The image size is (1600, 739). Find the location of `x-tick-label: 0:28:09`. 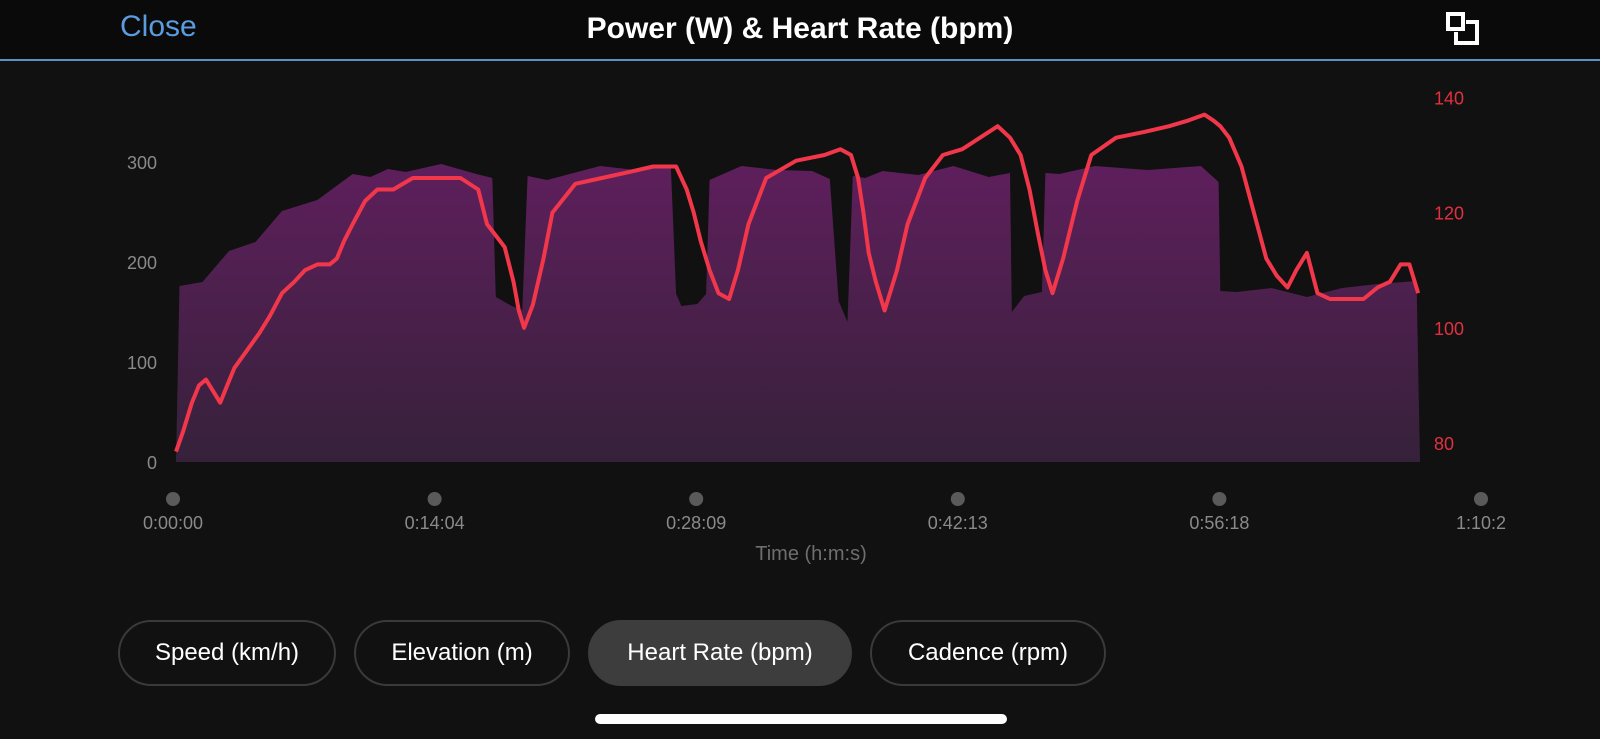

x-tick-label: 0:28:09 is located at coordinates (696, 523).